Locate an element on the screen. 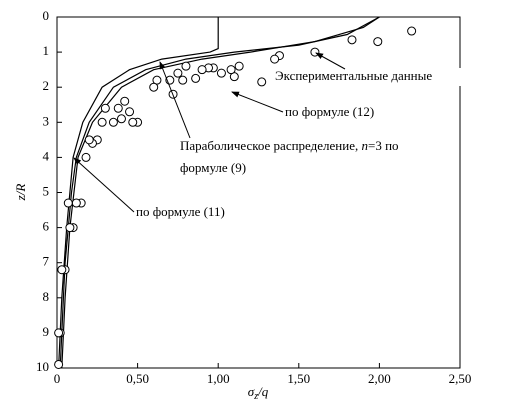  x-tick-label: 2,50 is located at coordinates (460, 378).